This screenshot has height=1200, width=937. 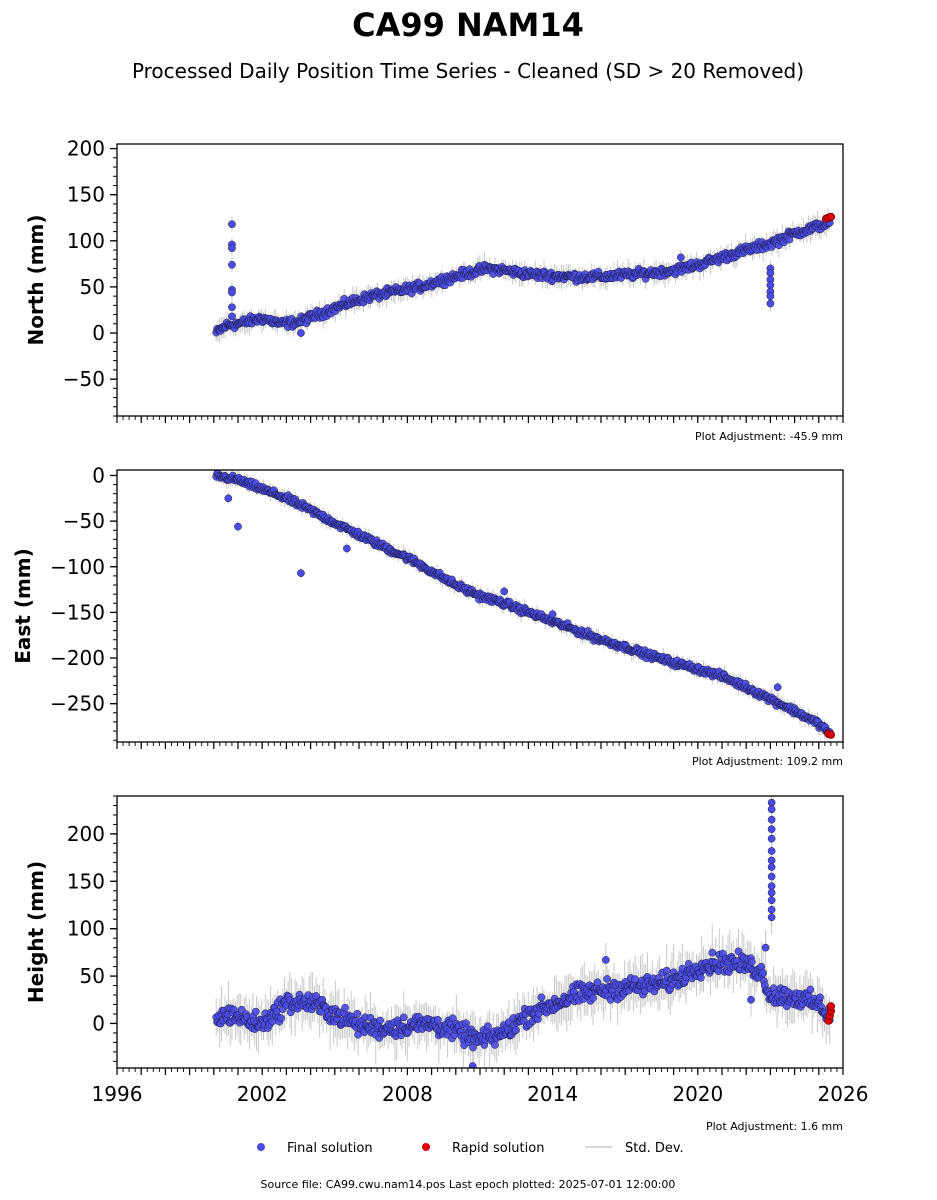 What do you see at coordinates (654, 1148) in the screenshot?
I see `legend-stddev-label: Std. Dev.` at bounding box center [654, 1148].